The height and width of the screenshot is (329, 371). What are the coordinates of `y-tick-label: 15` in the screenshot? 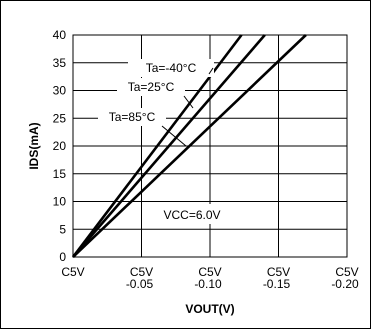 It's located at (60, 174).